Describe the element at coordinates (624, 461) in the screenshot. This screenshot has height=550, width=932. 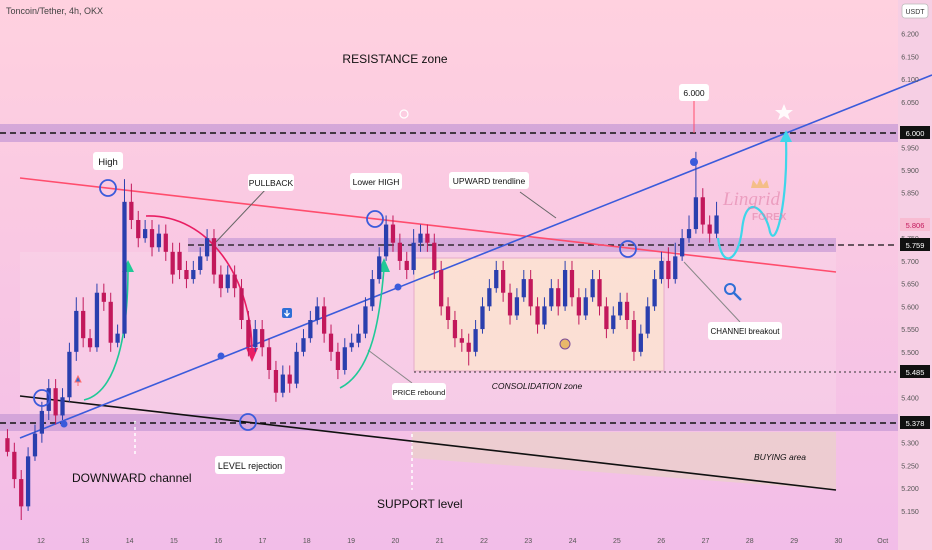
I see `buying-area` at that location.